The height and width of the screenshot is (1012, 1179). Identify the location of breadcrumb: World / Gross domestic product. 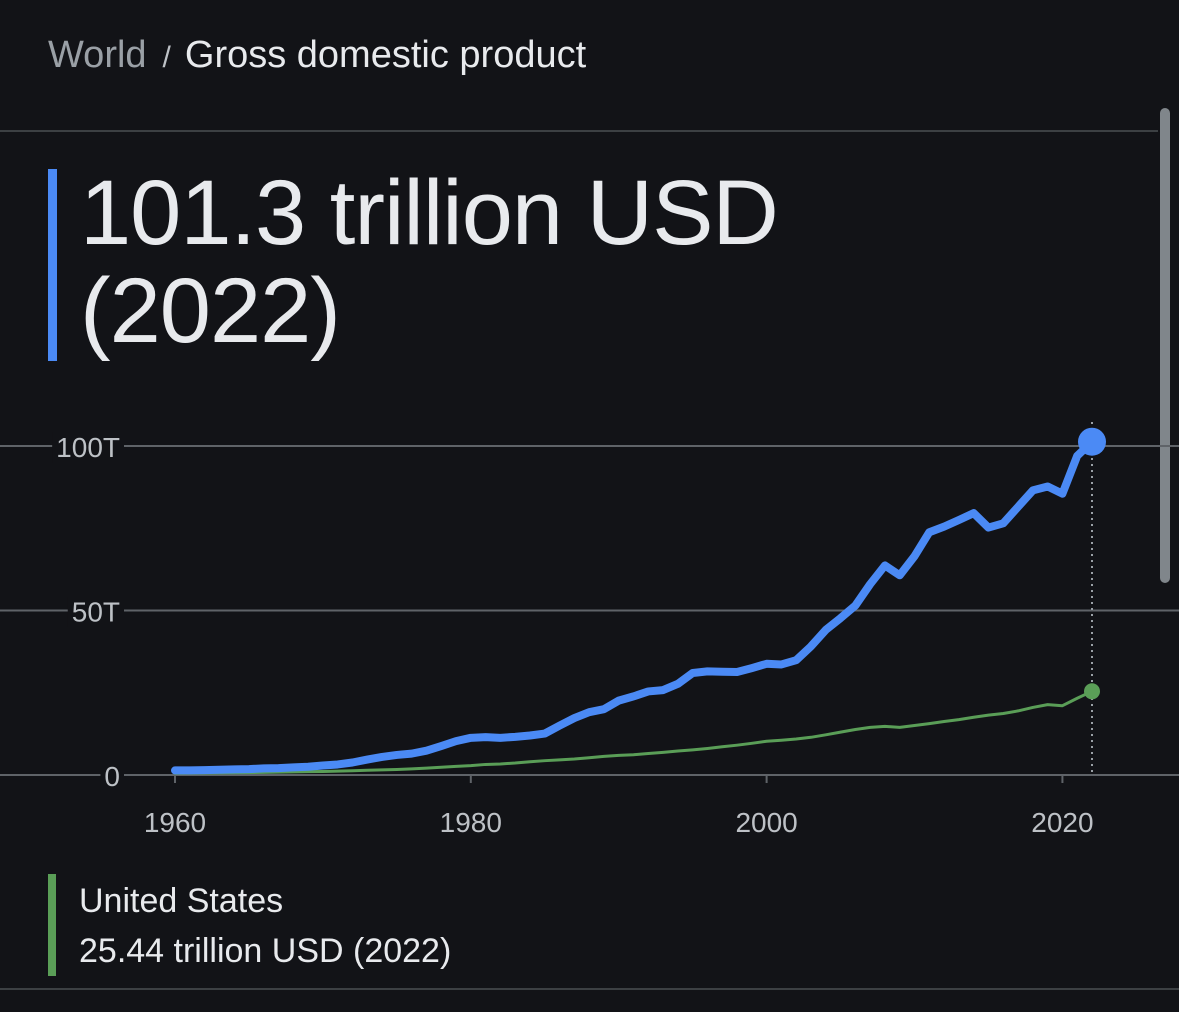
(317, 56).